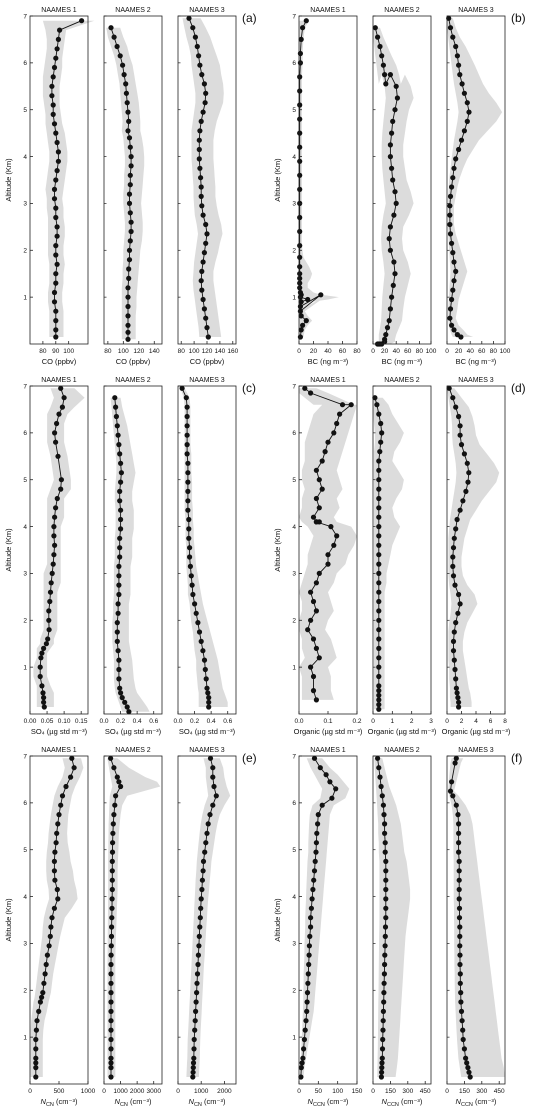 The width and height of the screenshot is (538, 1115). What do you see at coordinates (425, 1091) in the screenshot?
I see `x-tick-label: 450` at bounding box center [425, 1091].